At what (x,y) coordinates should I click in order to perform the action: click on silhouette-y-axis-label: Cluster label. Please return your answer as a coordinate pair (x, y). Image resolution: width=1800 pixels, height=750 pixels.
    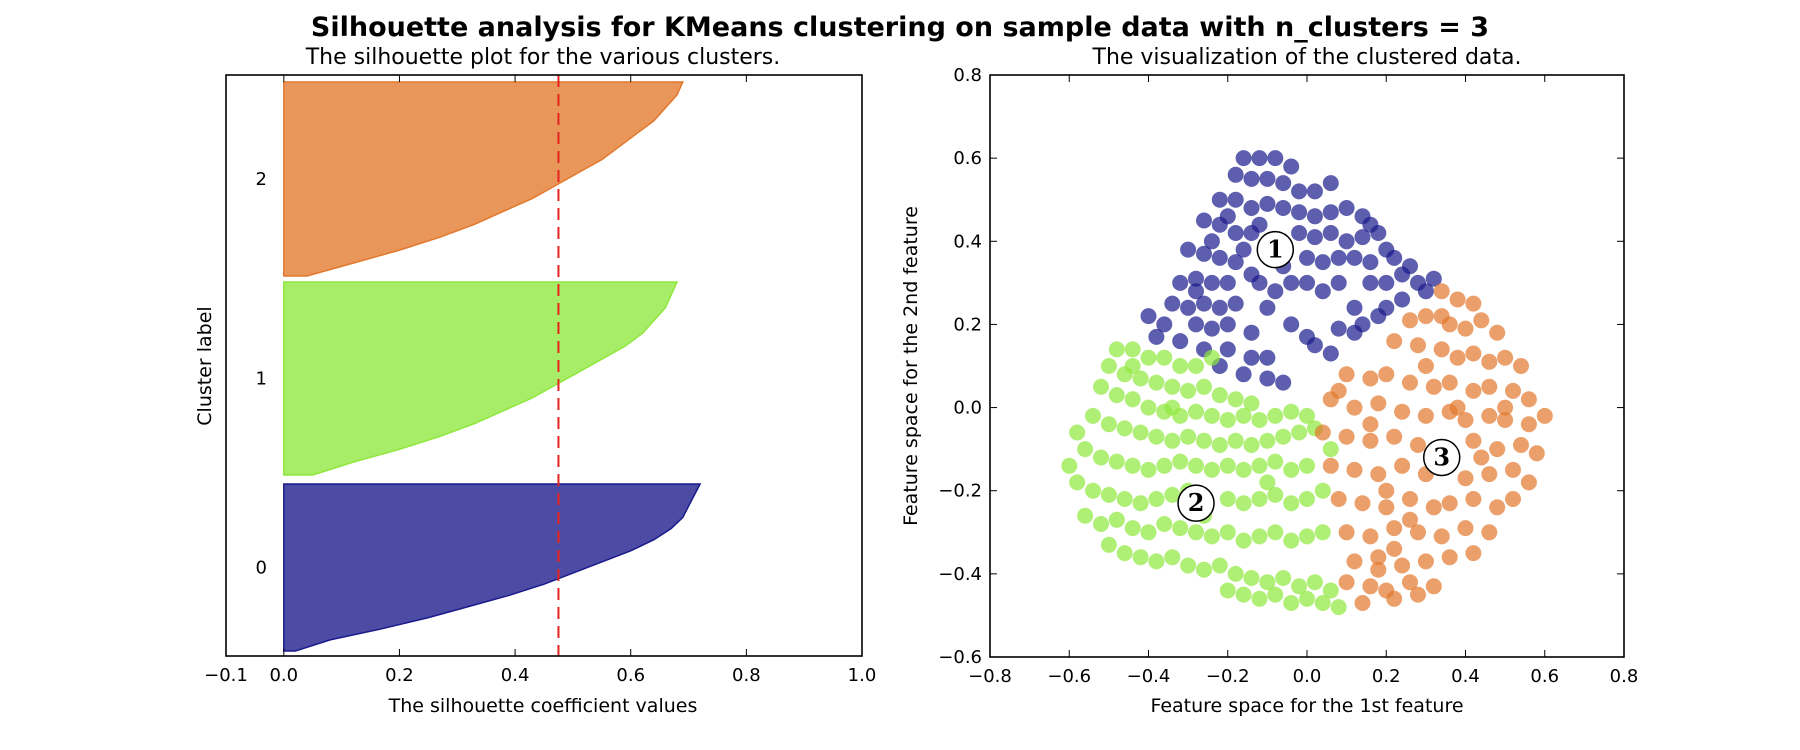
    Looking at the image, I should click on (205, 365).